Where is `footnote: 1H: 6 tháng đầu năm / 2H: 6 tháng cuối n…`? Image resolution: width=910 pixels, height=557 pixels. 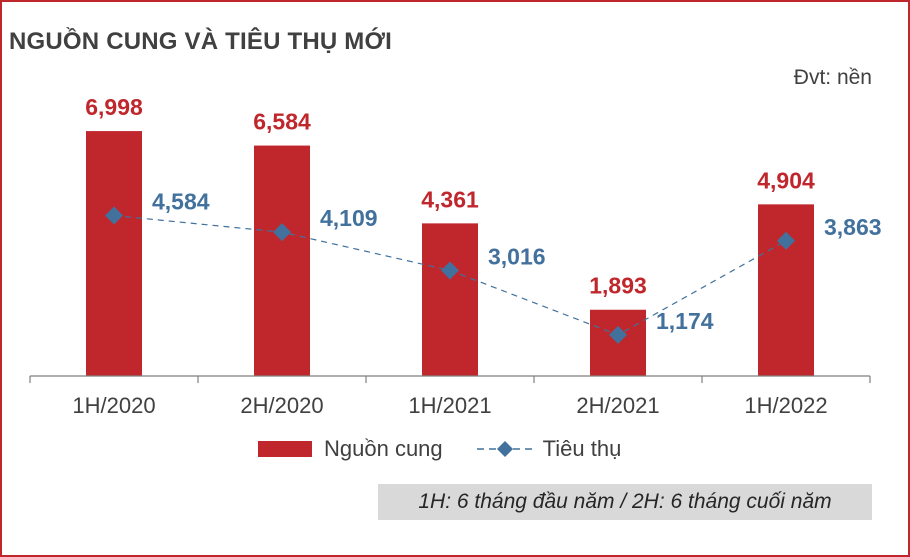 footnote: 1H: 6 tháng đầu năm / 2H: 6 tháng cuối n… is located at coordinates (625, 502).